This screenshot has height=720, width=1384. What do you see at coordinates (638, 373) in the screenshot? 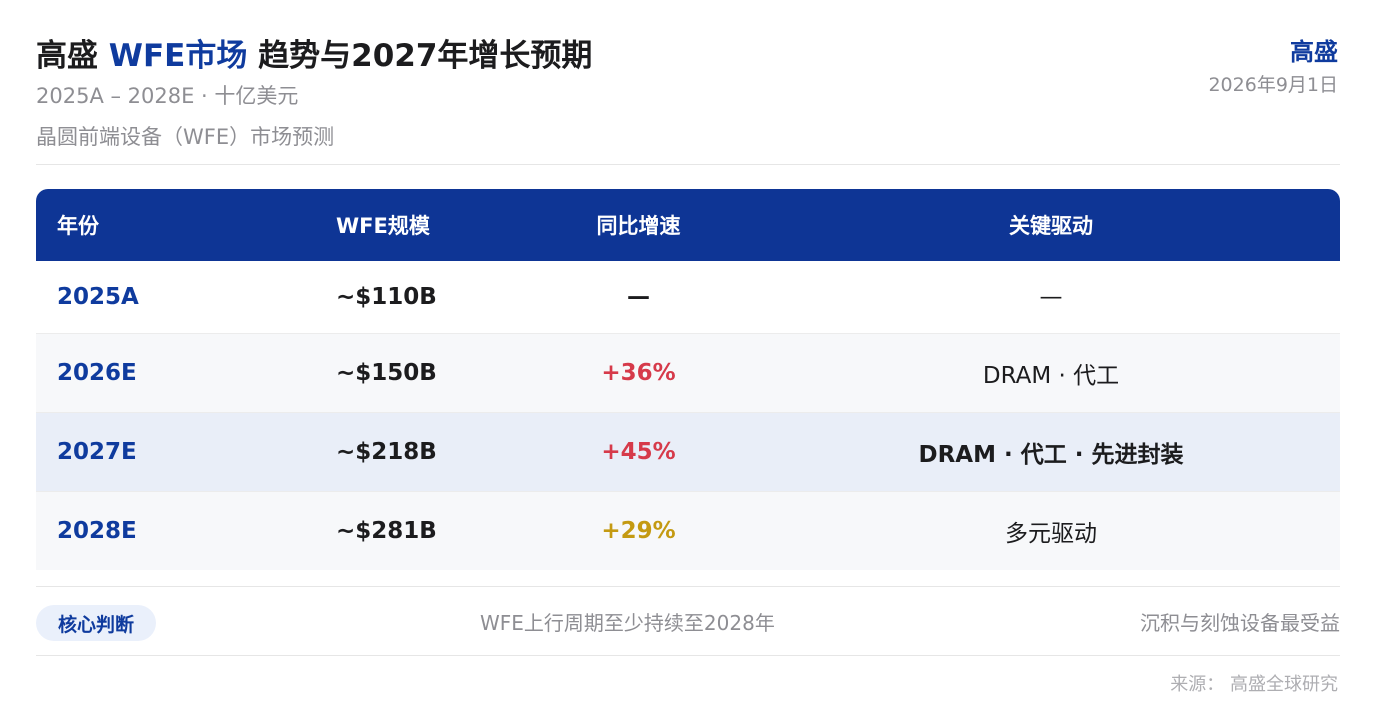
I see `growth-cell: +36%` at bounding box center [638, 373].